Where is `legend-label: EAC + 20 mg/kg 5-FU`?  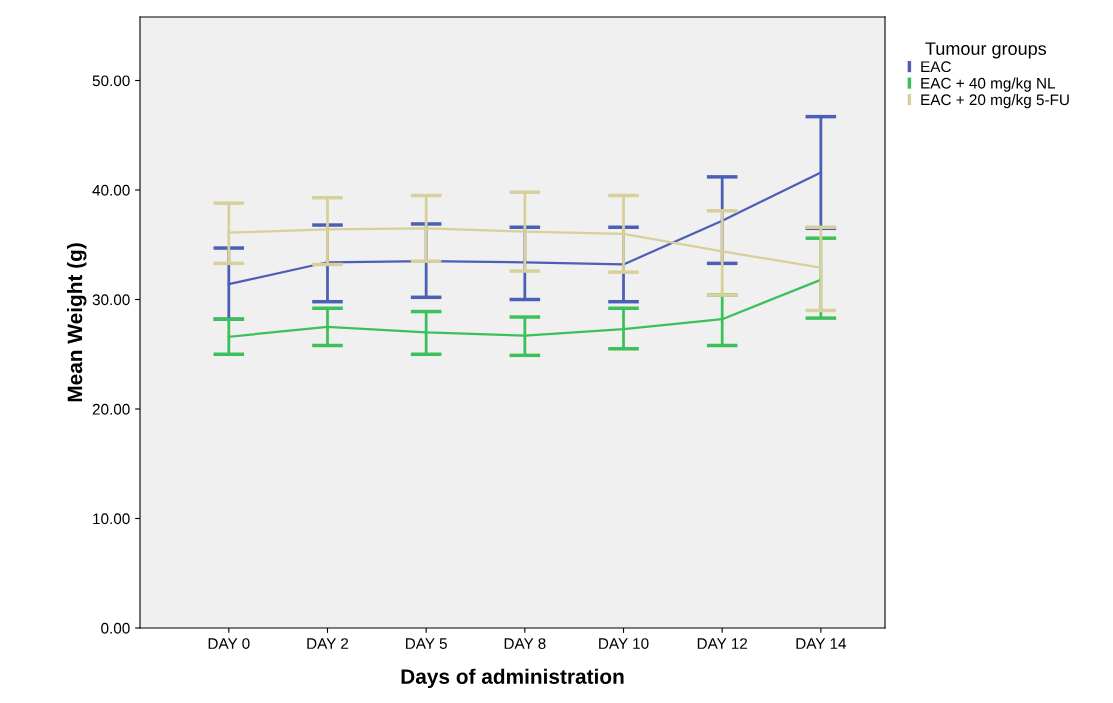
legend-label: EAC + 20 mg/kg 5-FU is located at coordinates (995, 101).